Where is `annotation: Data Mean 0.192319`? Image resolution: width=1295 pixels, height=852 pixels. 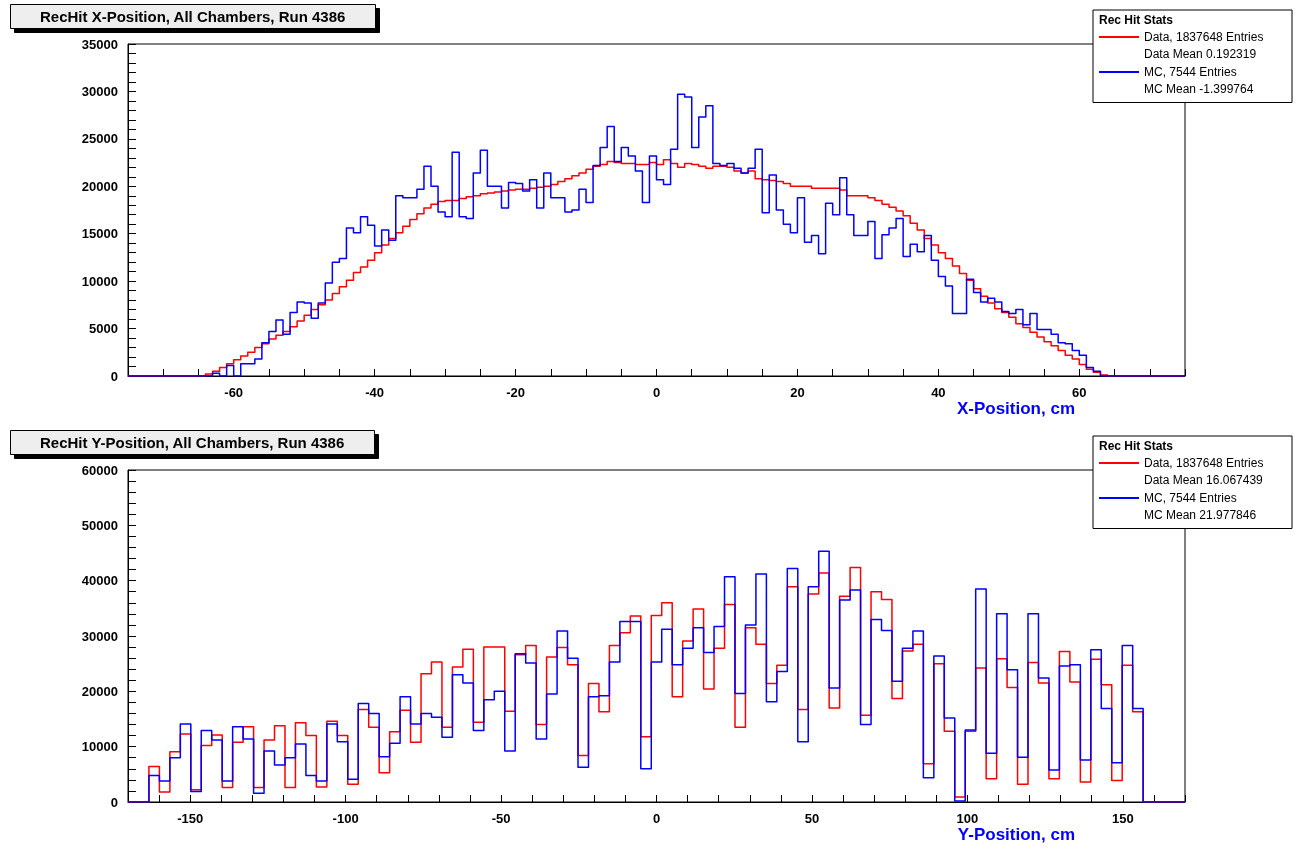 annotation: Data Mean 0.192319 is located at coordinates (1200, 53).